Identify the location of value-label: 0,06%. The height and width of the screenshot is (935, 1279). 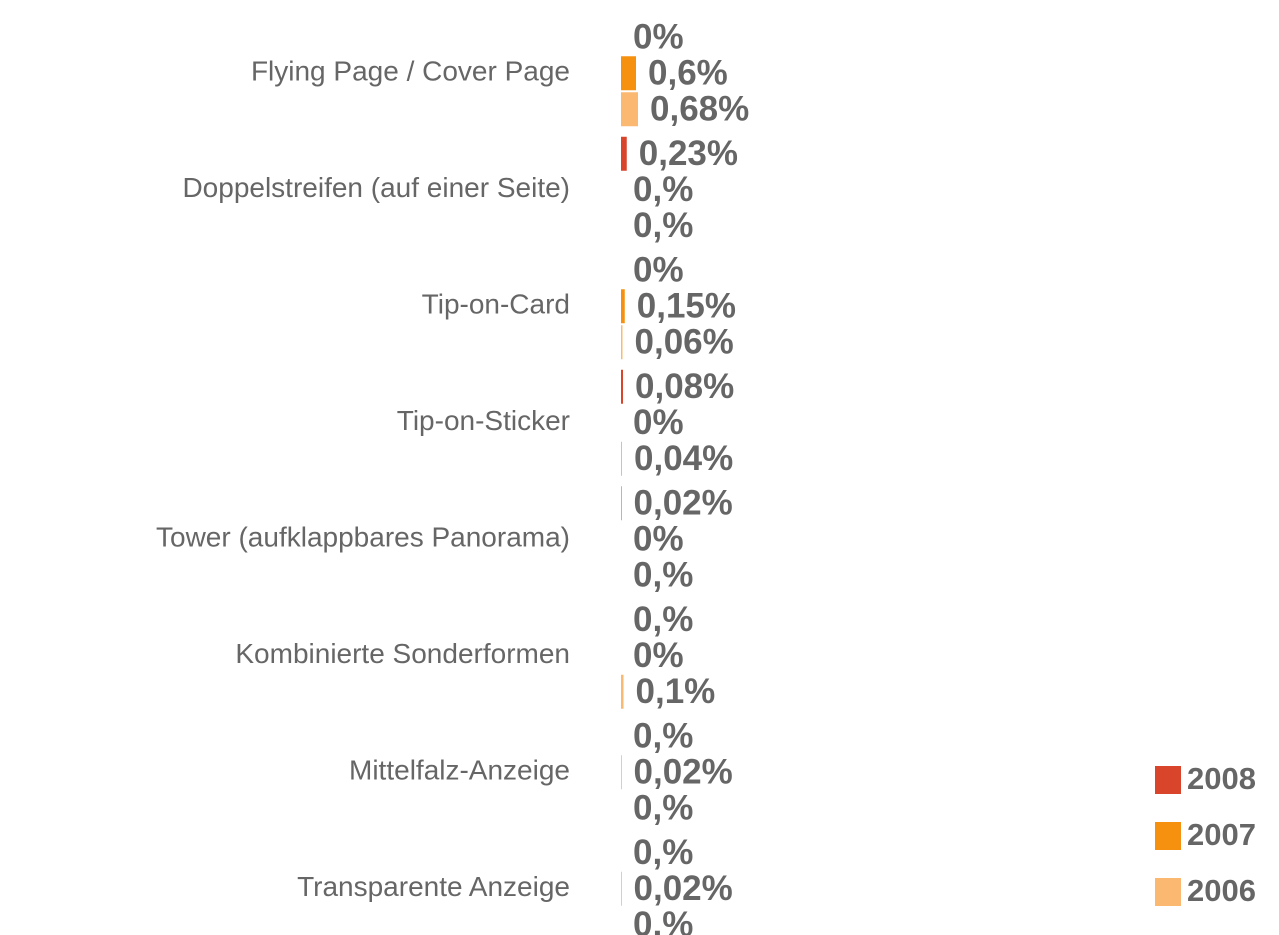
(684, 342).